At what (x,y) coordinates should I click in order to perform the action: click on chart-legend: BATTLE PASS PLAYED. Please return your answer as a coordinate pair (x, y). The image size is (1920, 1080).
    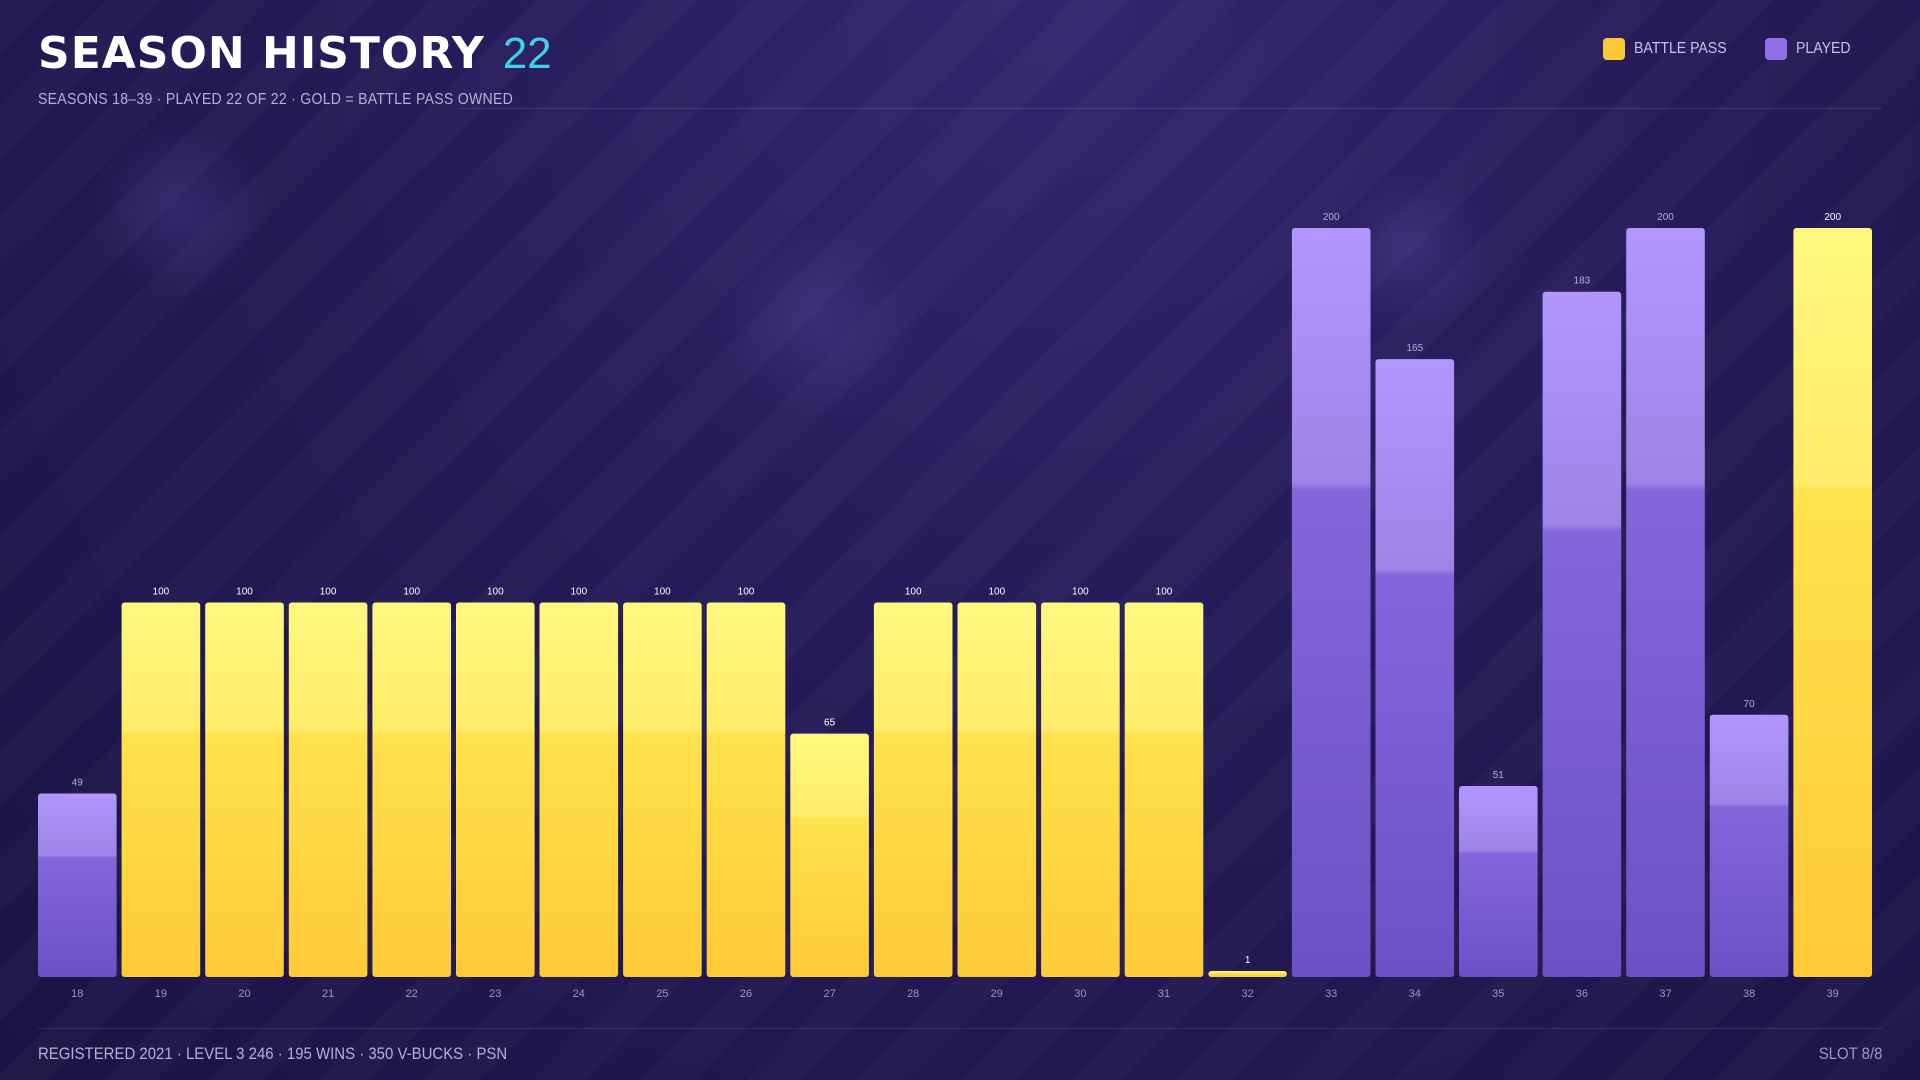
    Looking at the image, I should click on (1730, 49).